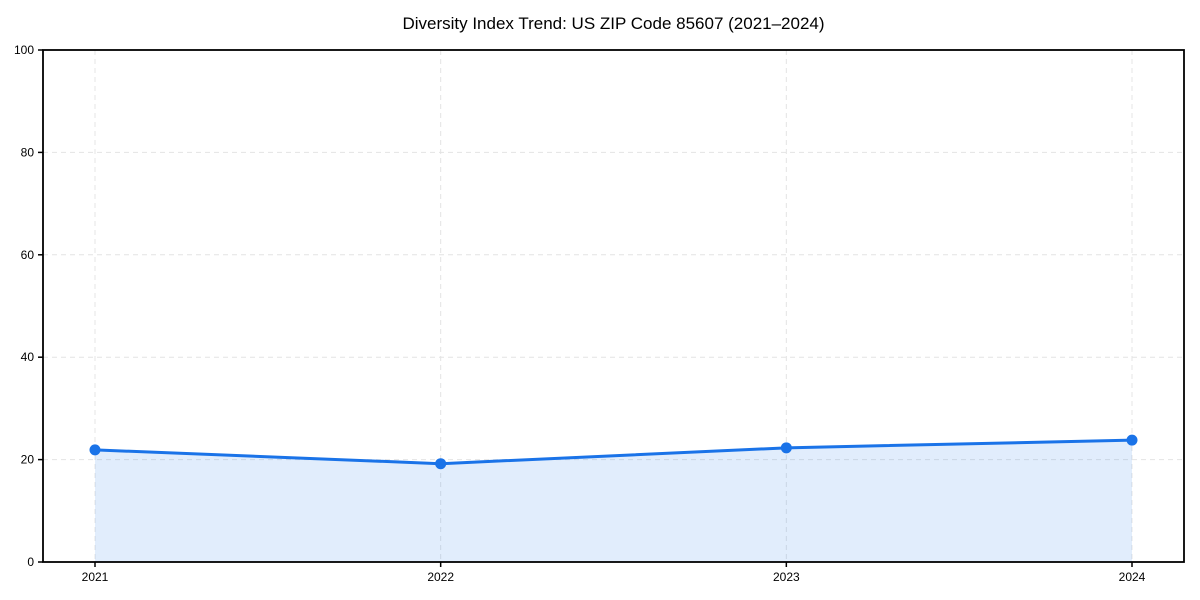  What do you see at coordinates (1132, 577) in the screenshot?
I see `x-axis-tick-label: 2024` at bounding box center [1132, 577].